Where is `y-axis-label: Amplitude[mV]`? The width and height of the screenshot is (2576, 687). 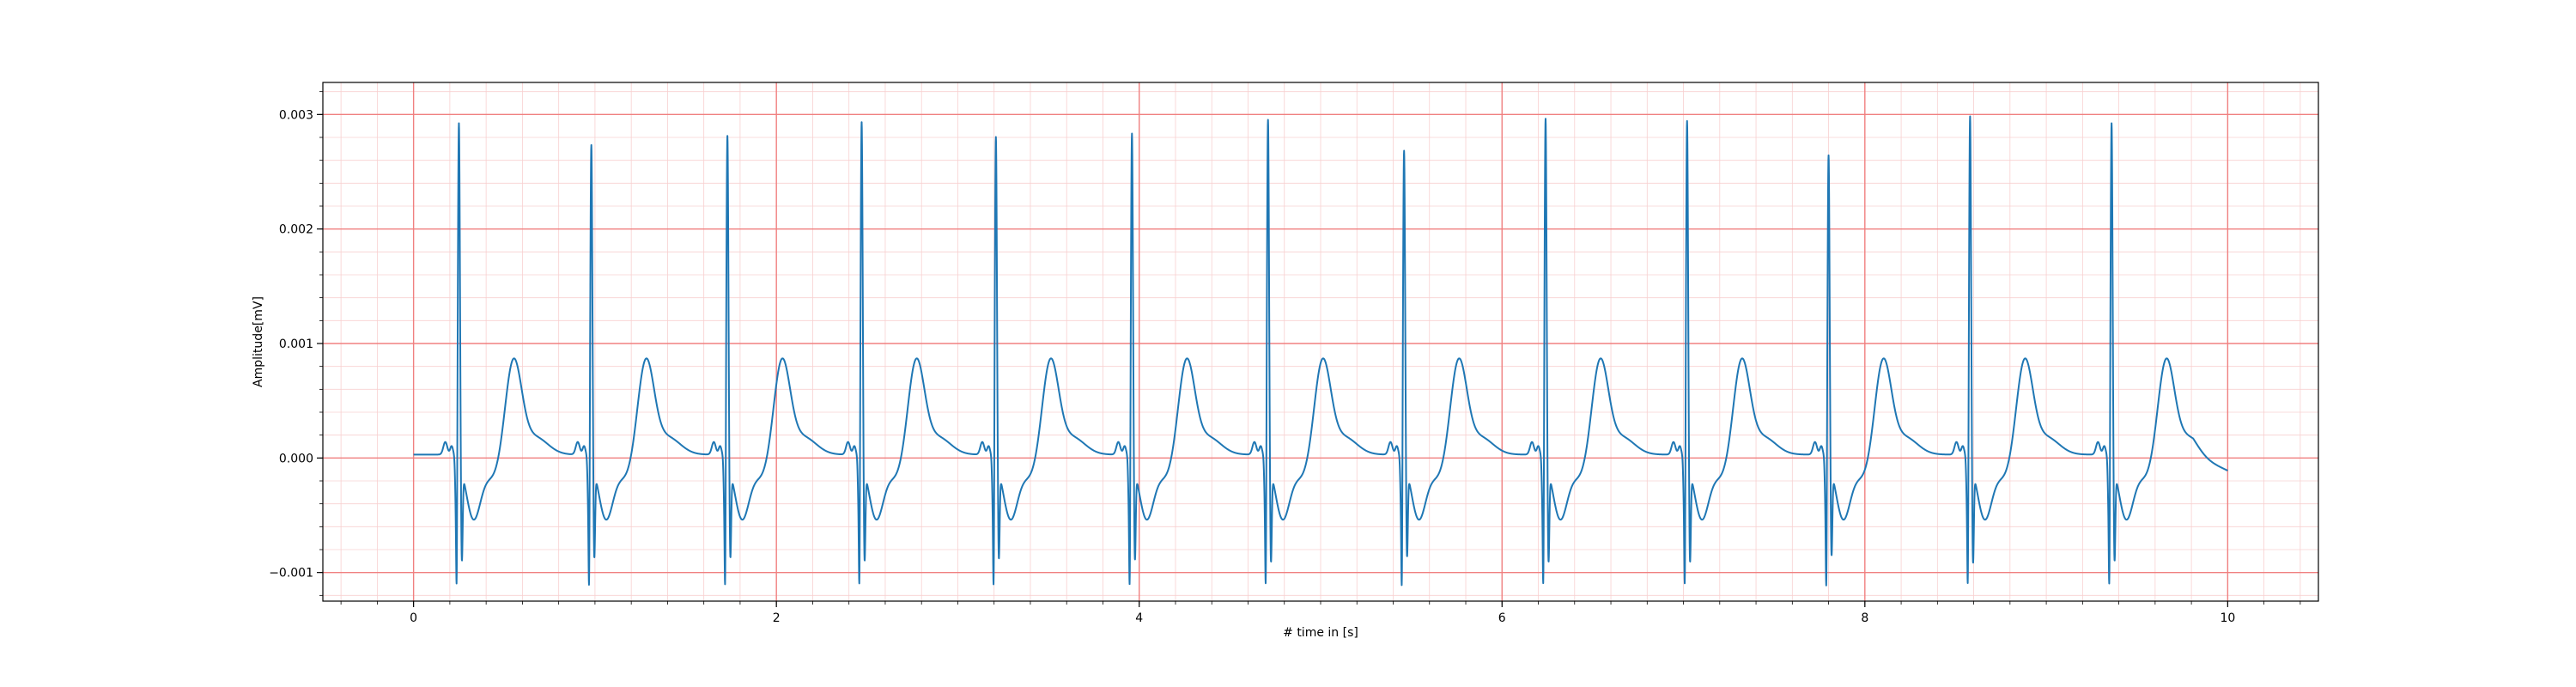 y-axis-label: Amplitude[mV] is located at coordinates (258, 341).